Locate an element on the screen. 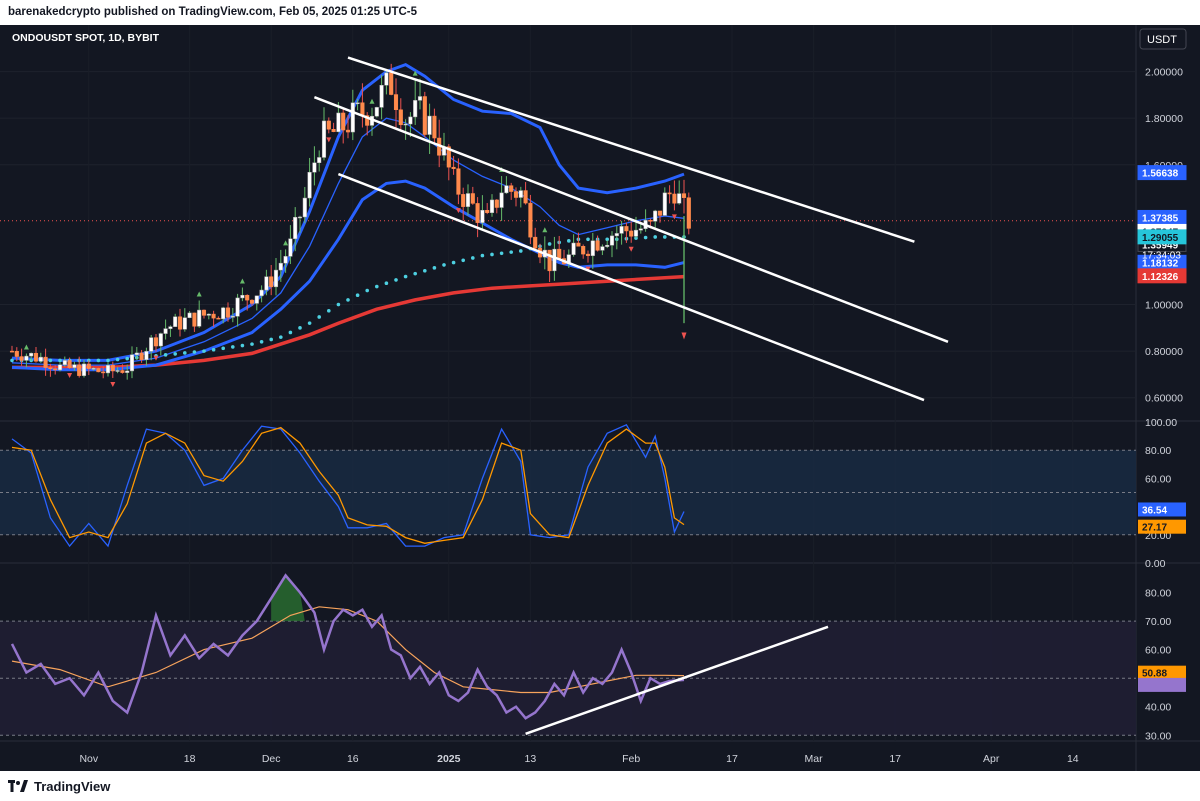 The image size is (1200, 801). stoch-label-box is located at coordinates (1162, 509).